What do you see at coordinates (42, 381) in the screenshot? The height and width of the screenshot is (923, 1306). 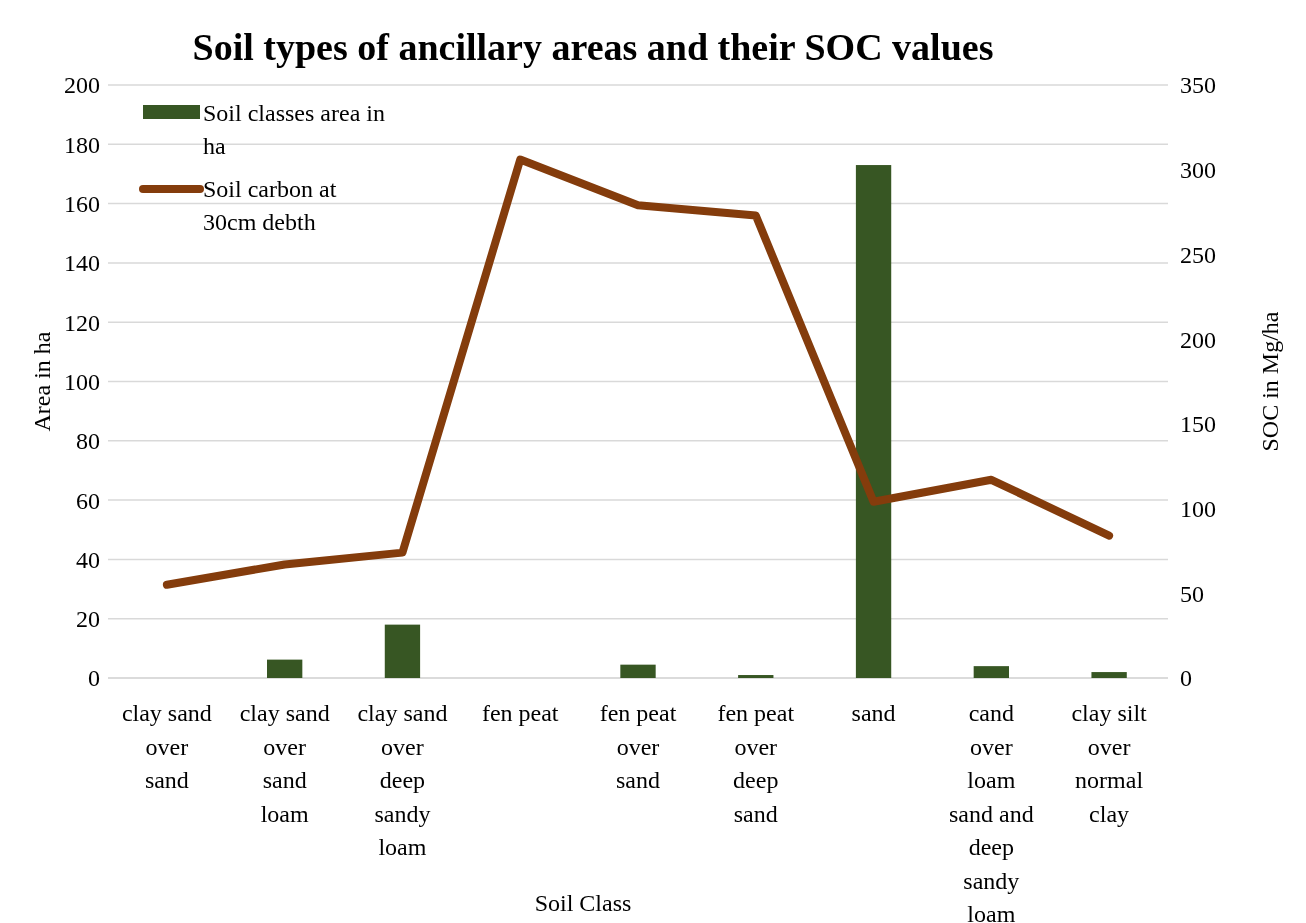 I see `y-axis-title: Area in ha` at bounding box center [42, 381].